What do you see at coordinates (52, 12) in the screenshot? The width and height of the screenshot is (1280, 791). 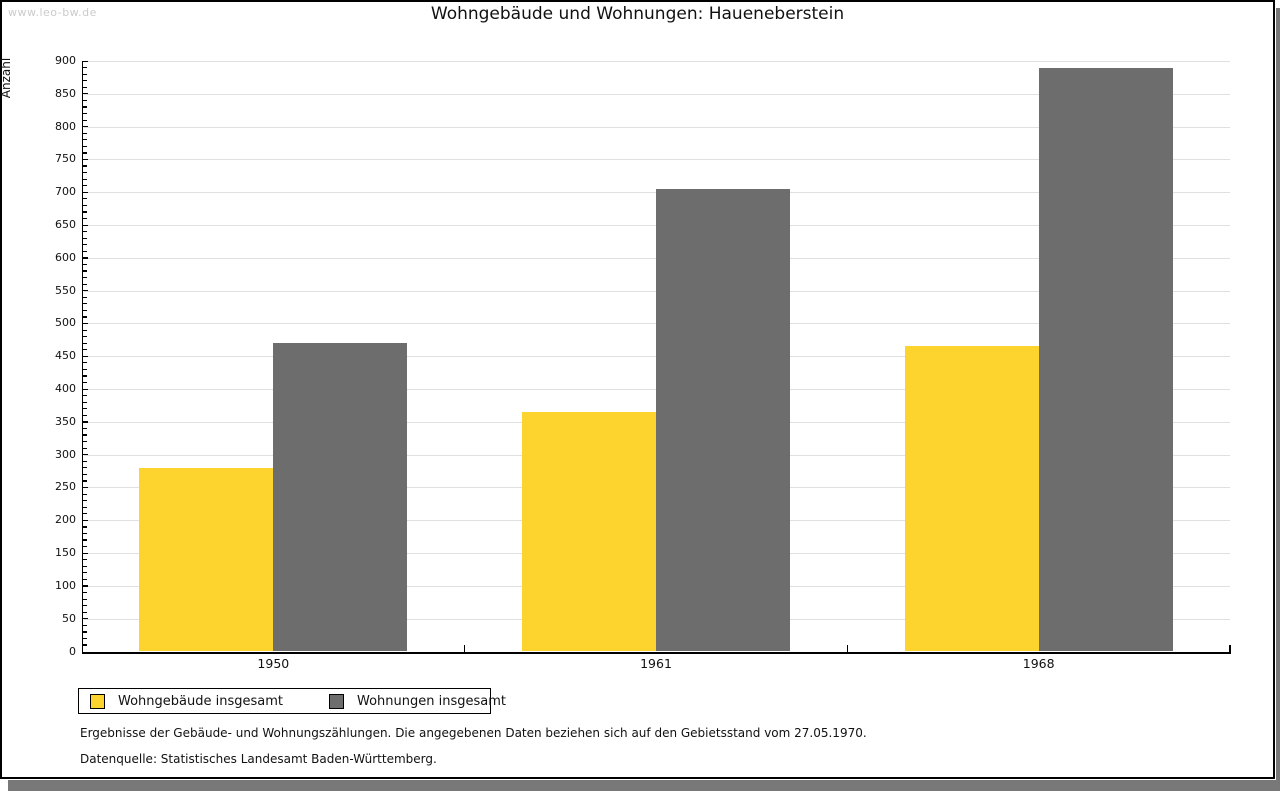 I see `watermark-text: www.leo-bw.de` at bounding box center [52, 12].